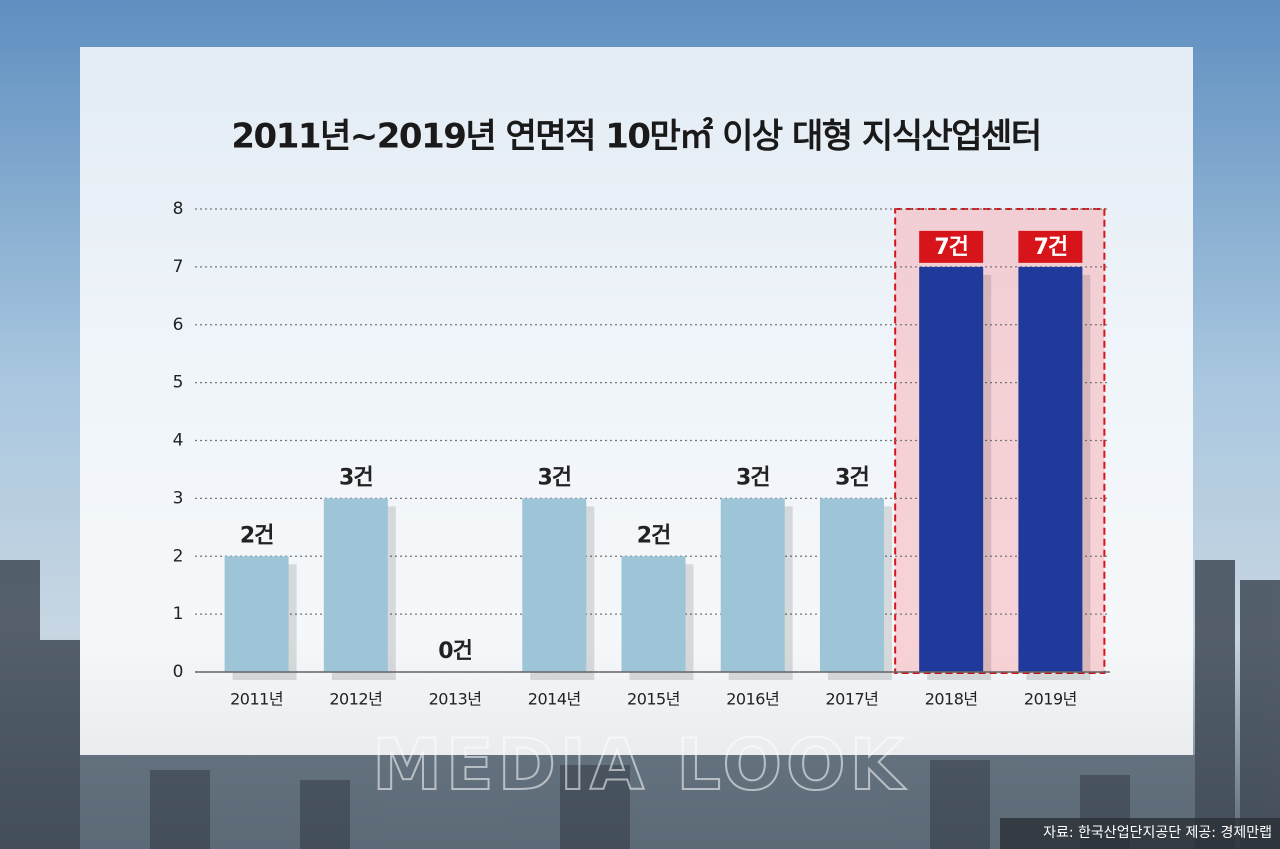  Describe the element at coordinates (640, 765) in the screenshot. I see `watermark: MEDIA LOOK` at that location.